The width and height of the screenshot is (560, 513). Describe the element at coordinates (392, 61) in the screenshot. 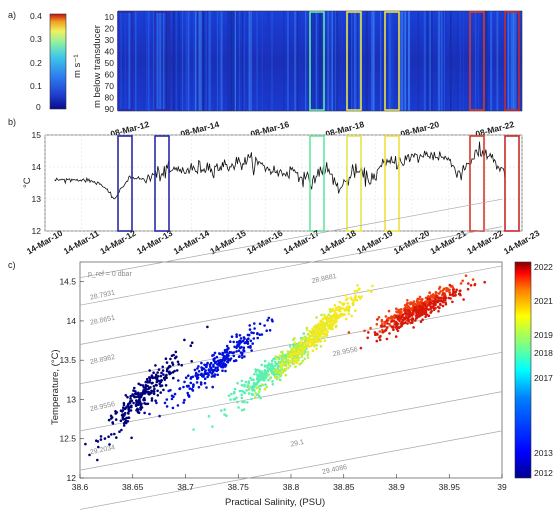

I see `event-box-top-2019` at that location.